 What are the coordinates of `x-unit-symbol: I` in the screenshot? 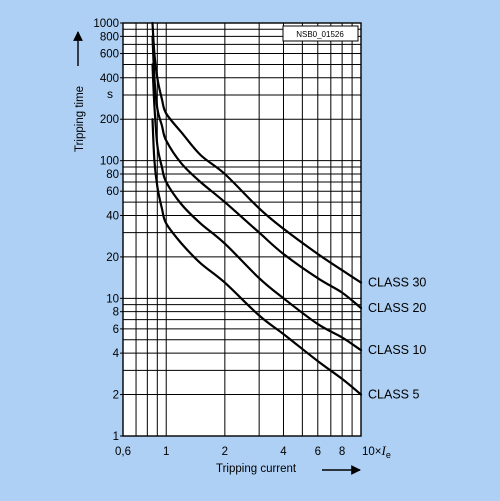 It's located at (384, 450).